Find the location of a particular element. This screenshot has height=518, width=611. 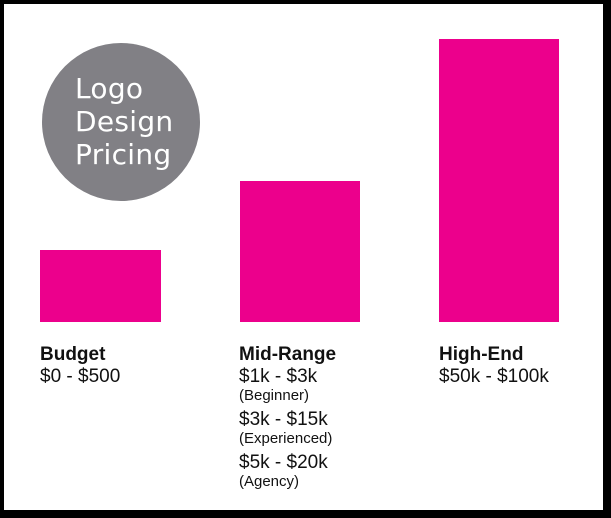

price-note: (Beginner) is located at coordinates (274, 395).